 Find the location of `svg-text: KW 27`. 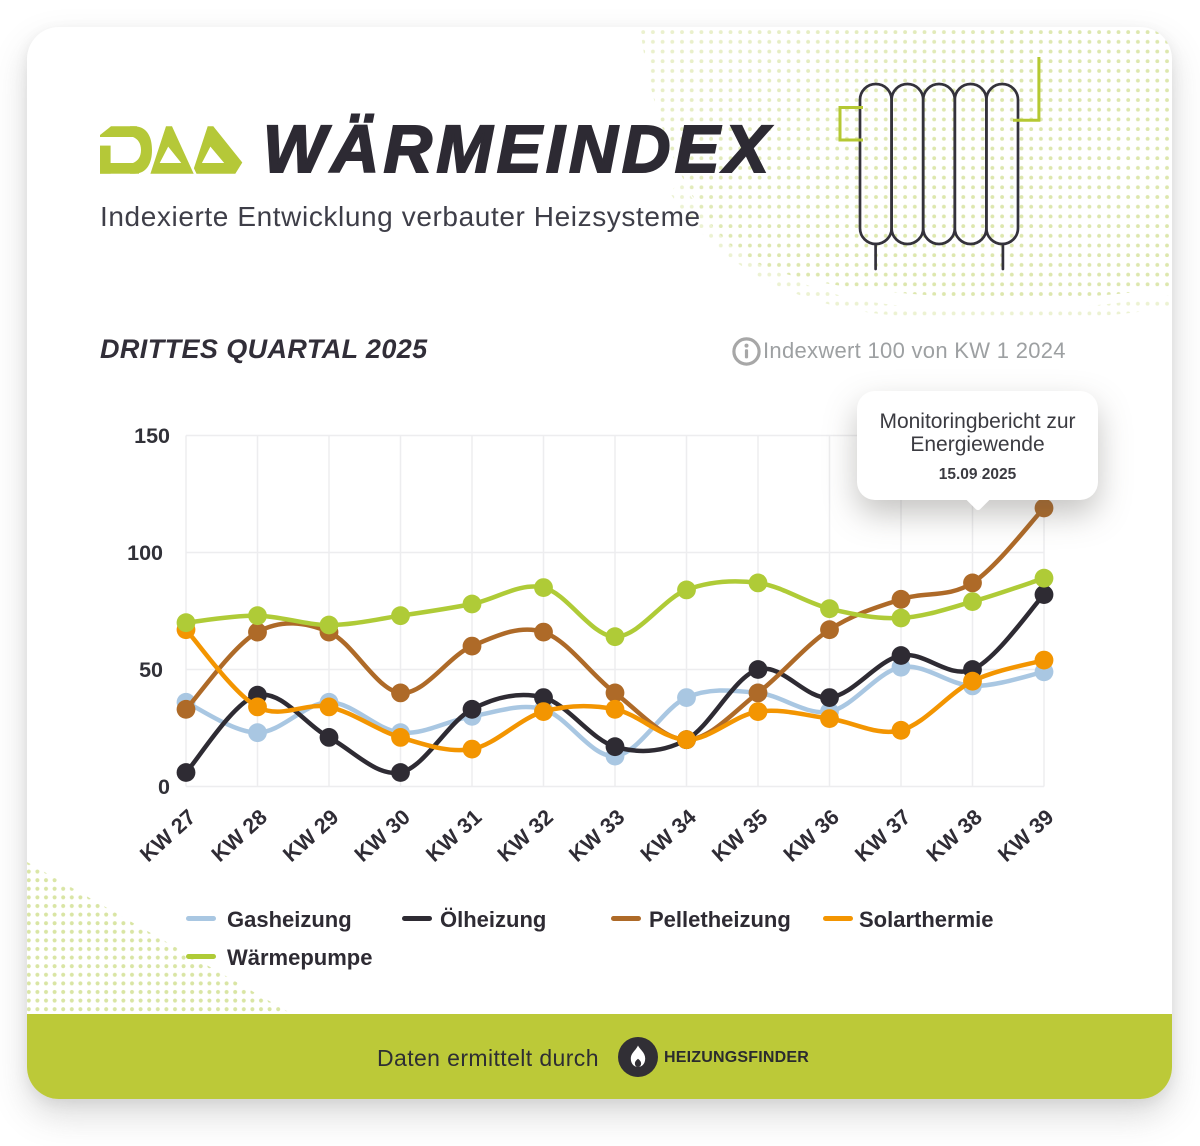

svg-text: KW 27 is located at coordinates (167, 836).